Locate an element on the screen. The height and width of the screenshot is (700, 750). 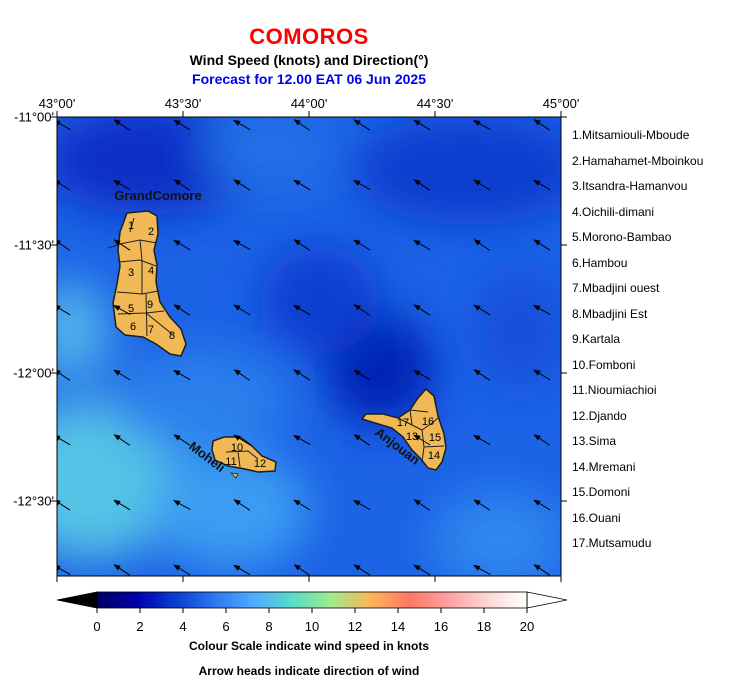
lat-label: -11°30' is located at coordinates (34, 245).